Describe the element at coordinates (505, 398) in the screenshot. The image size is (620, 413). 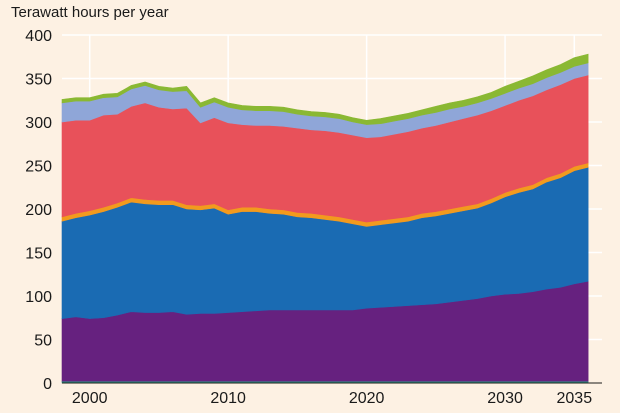
I see `x-tick-label: 2030` at that location.